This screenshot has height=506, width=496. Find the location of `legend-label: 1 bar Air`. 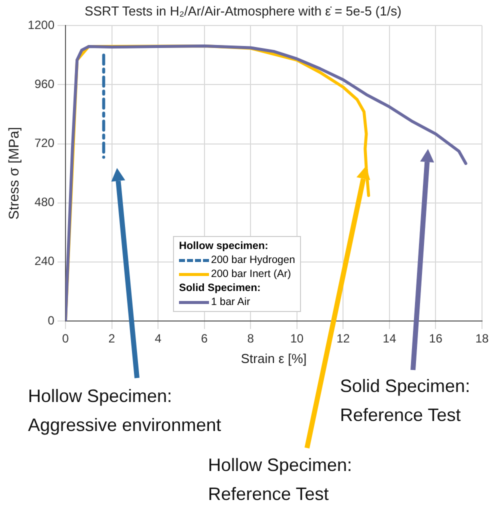

legend-label: 1 bar Air is located at coordinates (231, 302).